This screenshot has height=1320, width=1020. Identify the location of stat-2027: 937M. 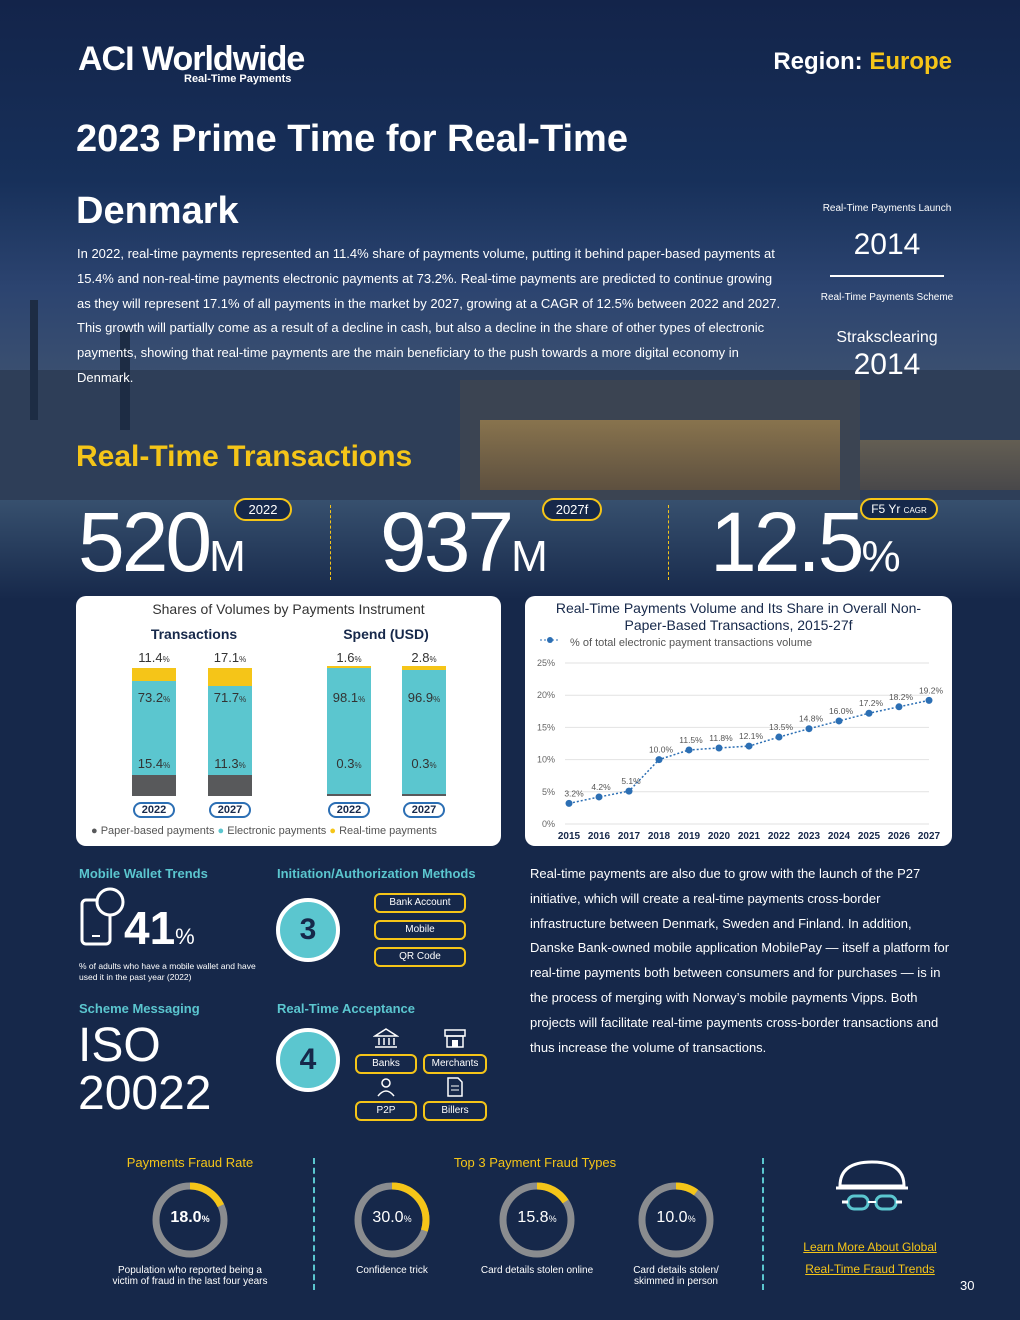
(464, 542).